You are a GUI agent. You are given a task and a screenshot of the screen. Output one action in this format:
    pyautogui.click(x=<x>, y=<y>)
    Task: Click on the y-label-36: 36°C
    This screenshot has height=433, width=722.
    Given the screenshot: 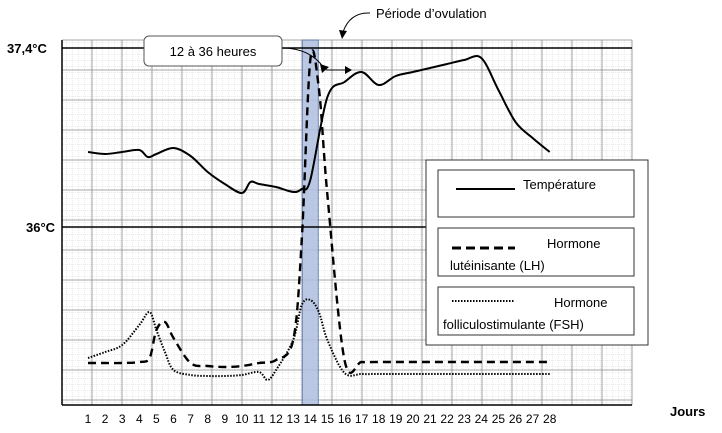 What is the action you would take?
    pyautogui.click(x=41, y=227)
    